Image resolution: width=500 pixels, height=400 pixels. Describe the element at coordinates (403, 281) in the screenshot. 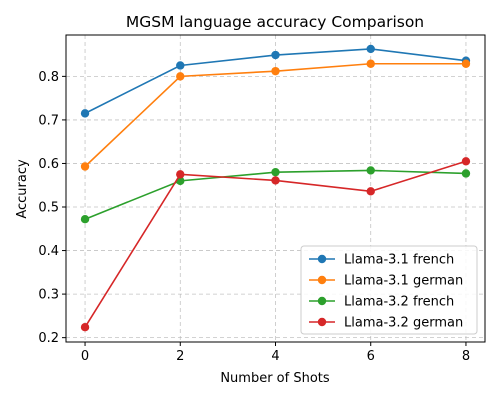

I see `legend-label: Llama-3.1 german` at that location.